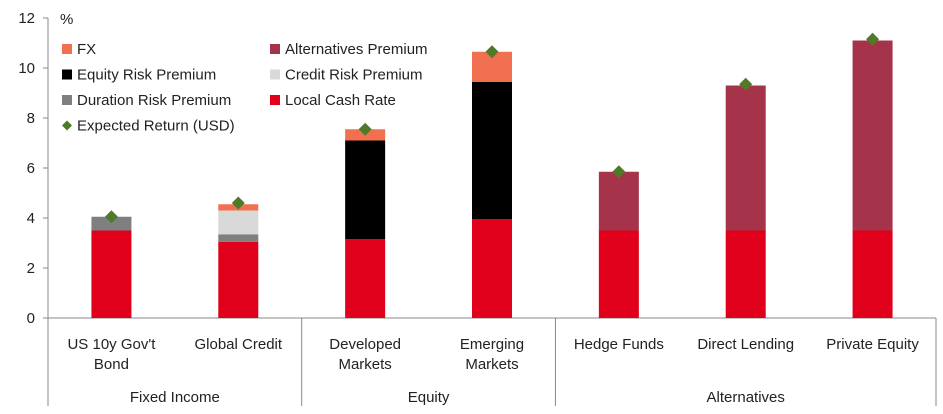 This screenshot has width=943, height=414. Describe the element at coordinates (66, 19) in the screenshot. I see `y-axis-unit-label: %` at that location.